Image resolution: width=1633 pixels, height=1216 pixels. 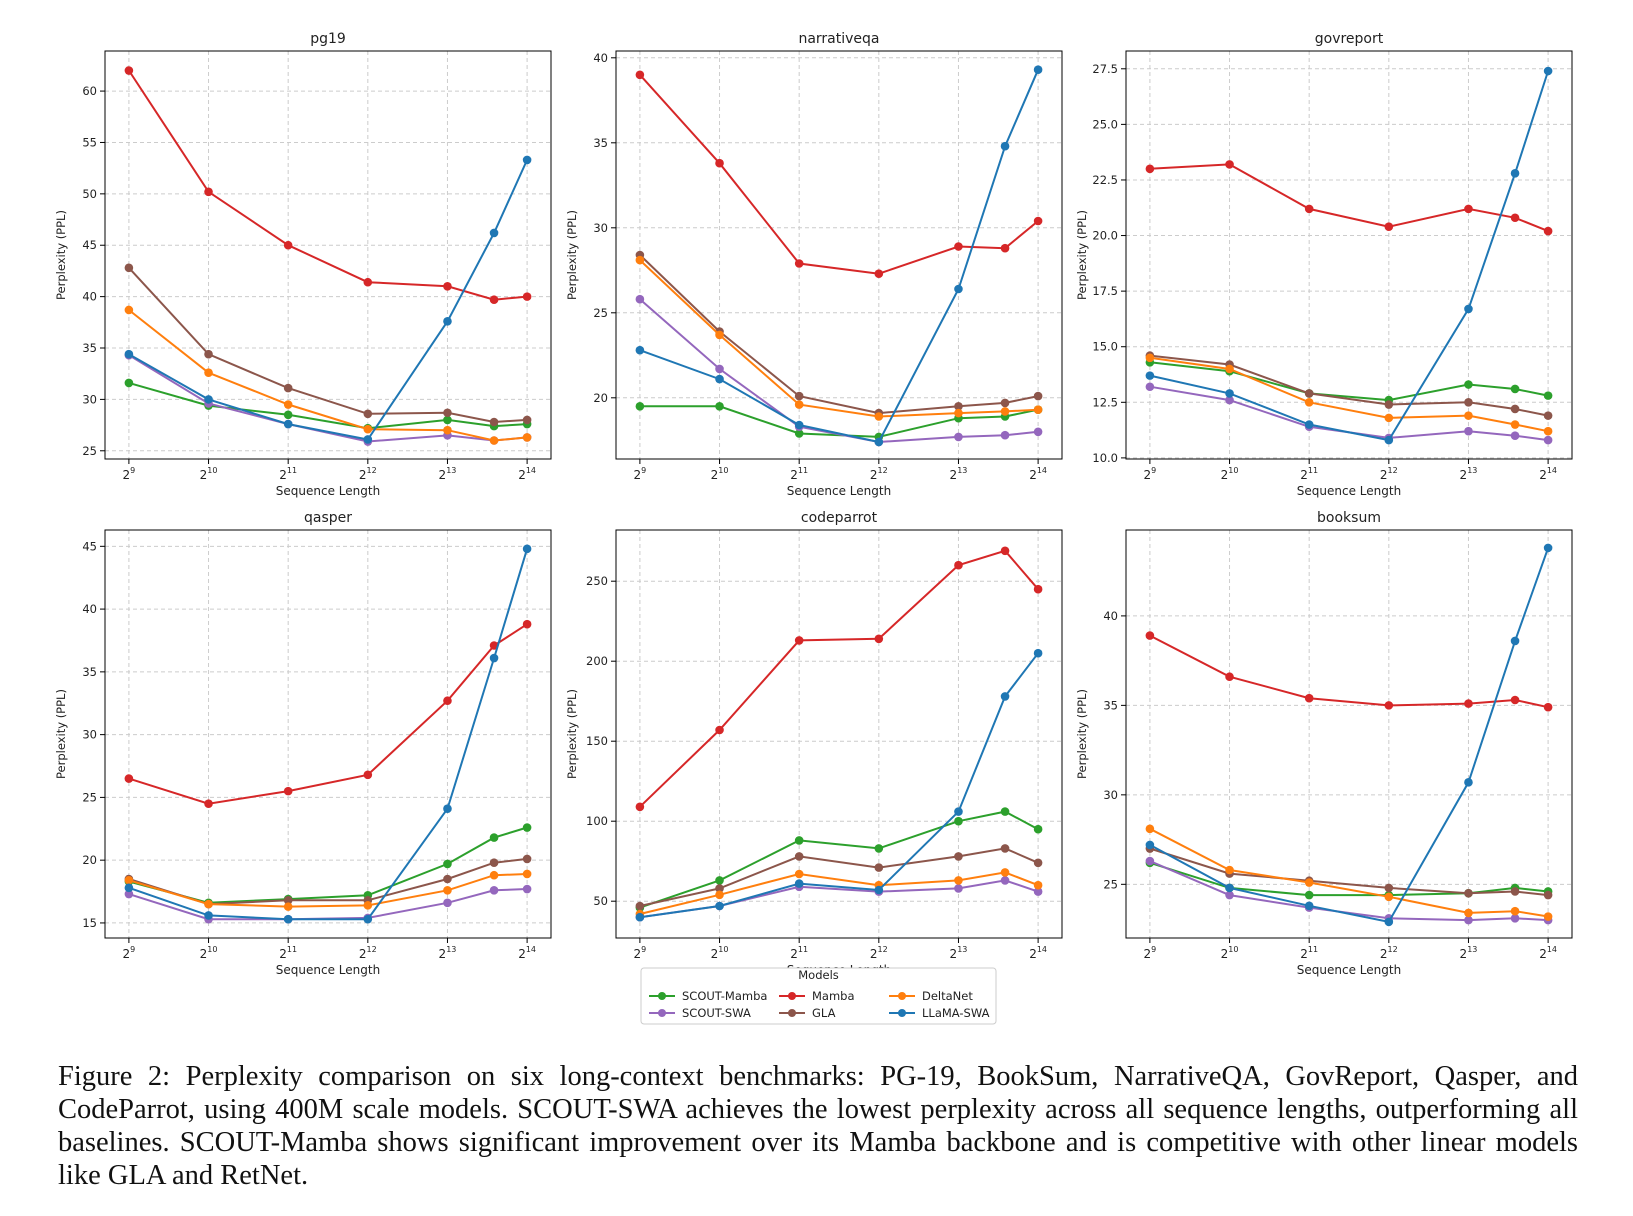 I want to click on legend-entry-SCOUT-SWA: SCOUT-SWA, so click(x=716, y=1013).